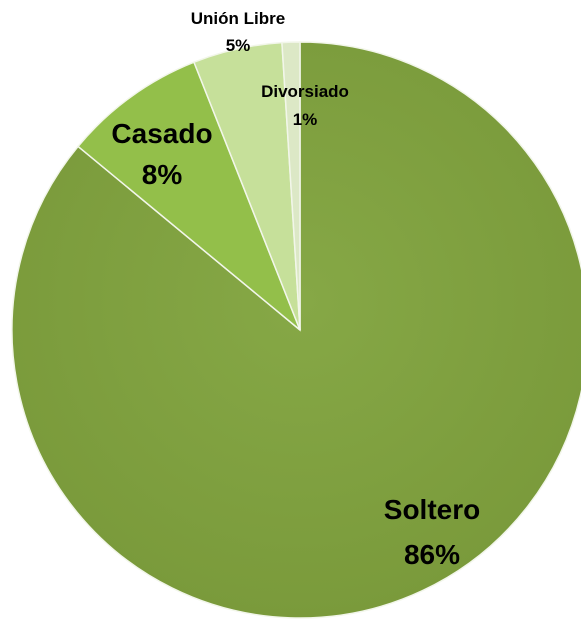  What do you see at coordinates (238, 45) in the screenshot?
I see `slice-percent-union-libre: 5%` at bounding box center [238, 45].